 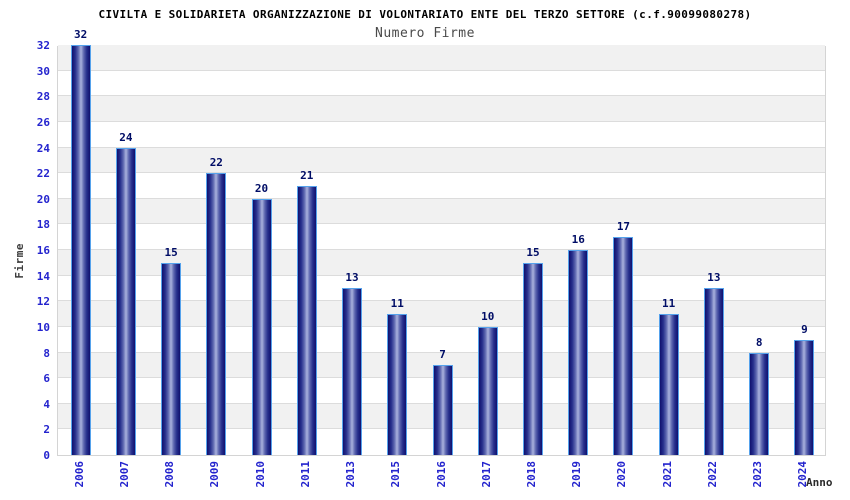 What do you see at coordinates (804, 329) in the screenshot?
I see `bar-value-label: 9` at bounding box center [804, 329].